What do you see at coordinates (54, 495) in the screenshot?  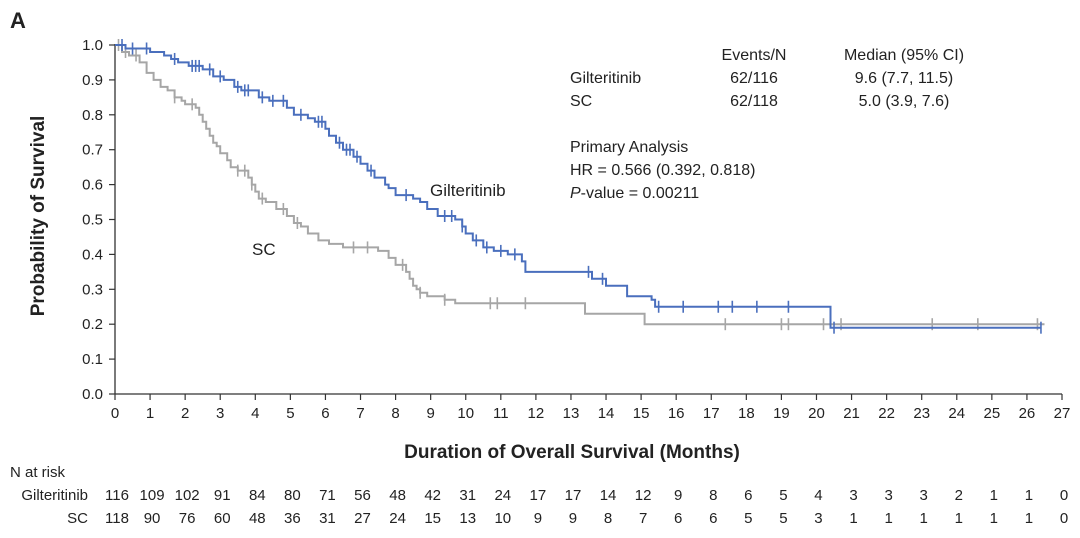 I see `risk-row-gilteritinib-name: Gilteritinib` at bounding box center [54, 495].